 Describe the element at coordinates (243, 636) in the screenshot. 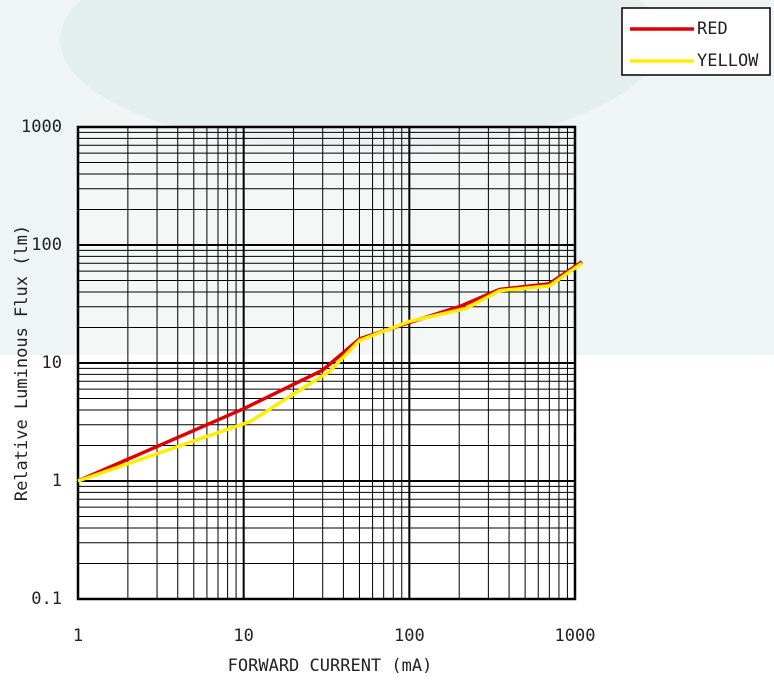

I see `x-tick-label: 10` at that location.